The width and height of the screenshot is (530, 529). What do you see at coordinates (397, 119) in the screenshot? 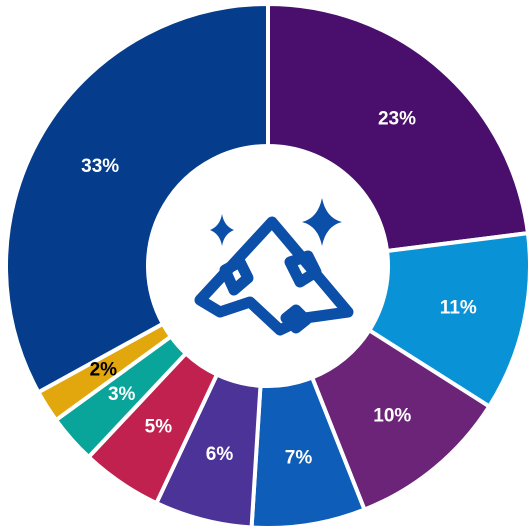
I see `data-label: 23%` at bounding box center [397, 119].